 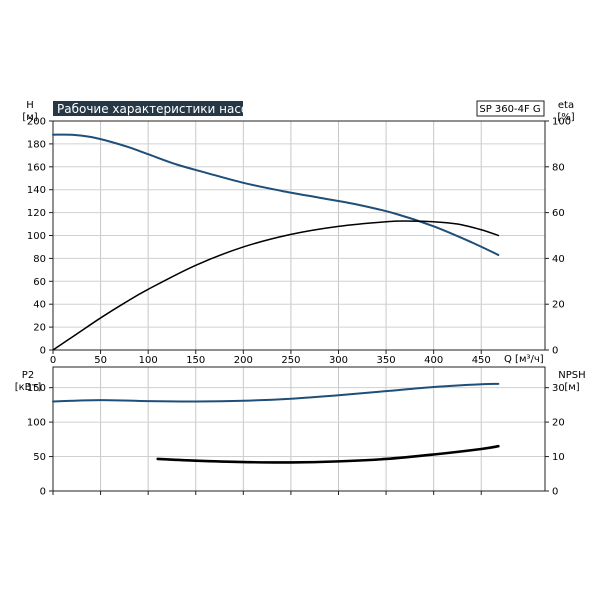 I want to click on model-label-box, so click(x=510, y=108).